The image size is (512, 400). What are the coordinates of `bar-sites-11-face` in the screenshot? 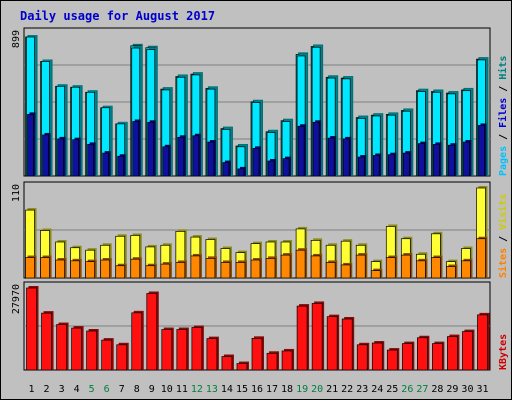 It's located at (180, 270).